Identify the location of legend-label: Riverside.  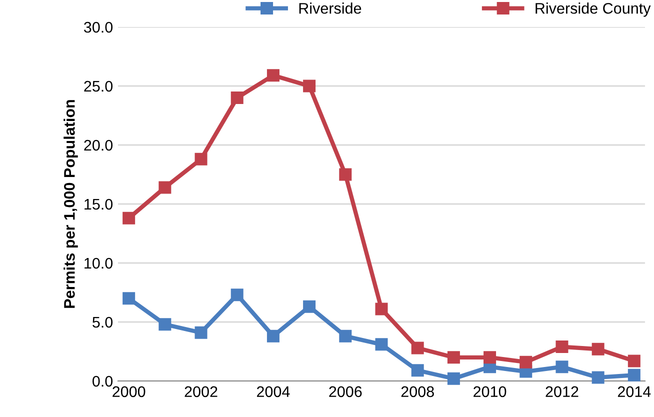
(330, 8).